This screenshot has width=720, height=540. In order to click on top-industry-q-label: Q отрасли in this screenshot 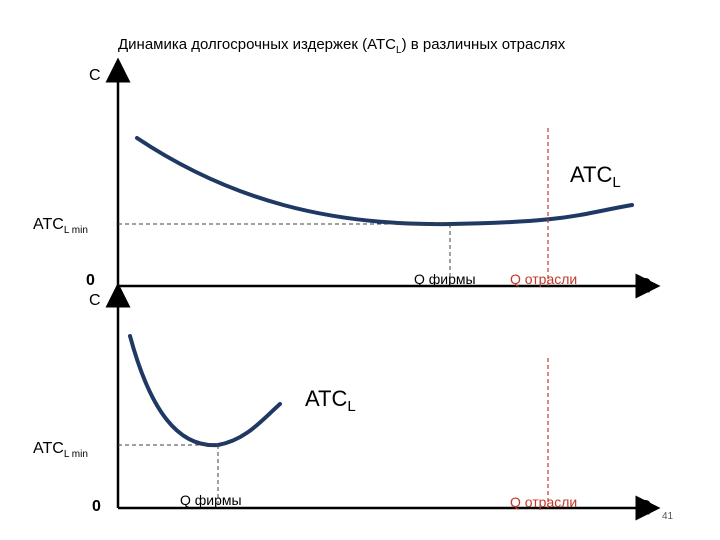, I will do `click(544, 279)`.